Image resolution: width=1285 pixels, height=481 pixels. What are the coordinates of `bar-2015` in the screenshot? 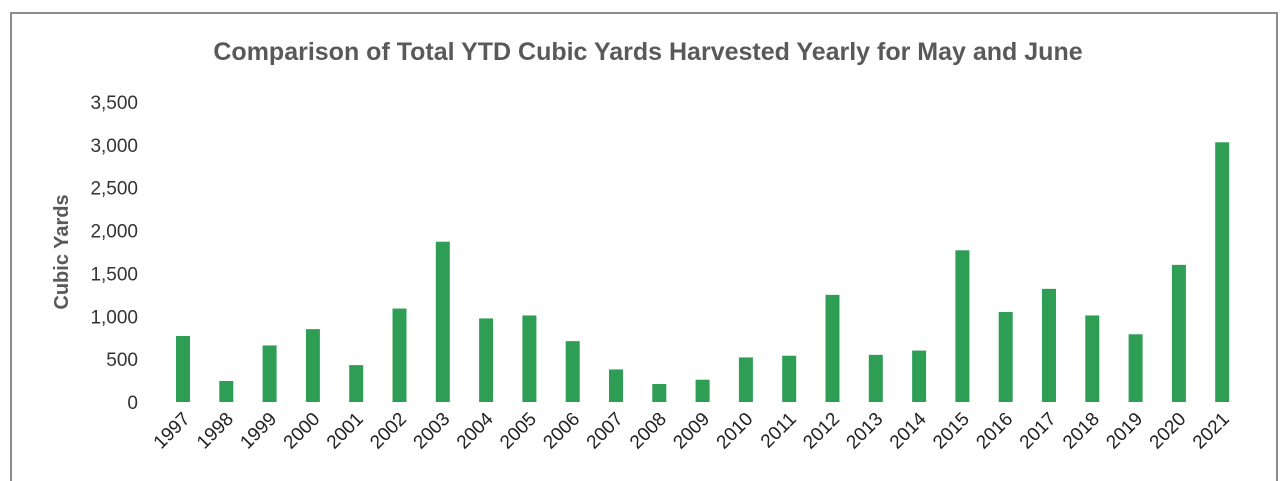 It's located at (962, 326).